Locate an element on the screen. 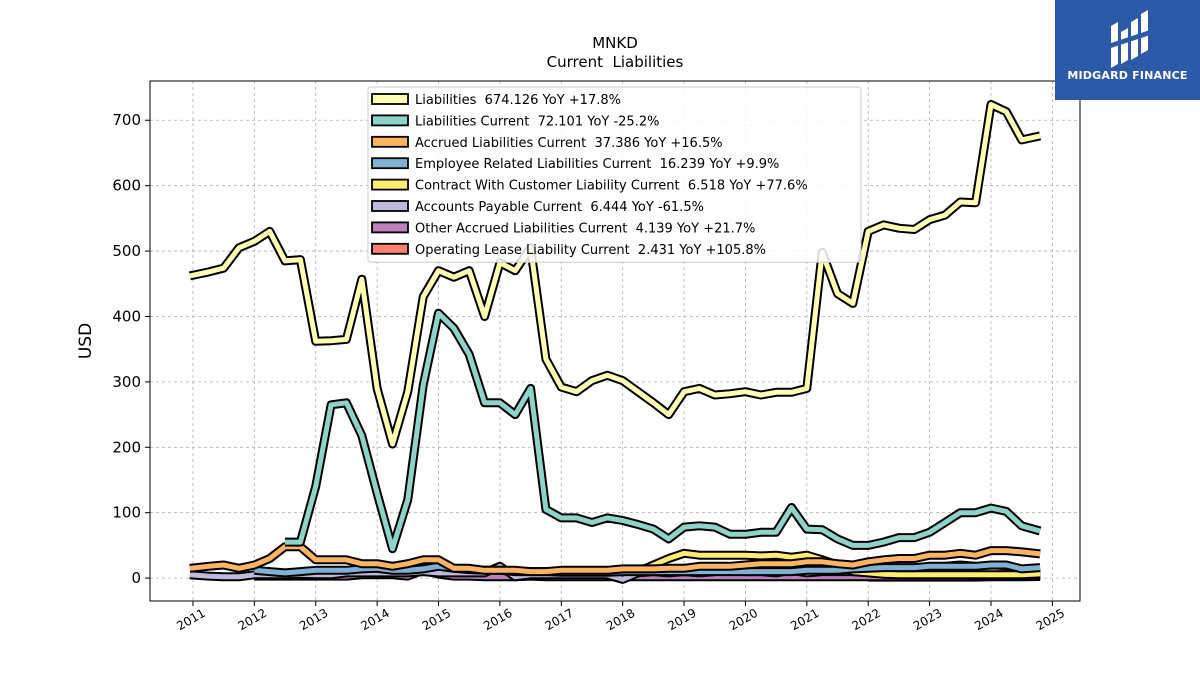 The width and height of the screenshot is (1200, 675). x-tick-label: 2022 is located at coordinates (865, 619).